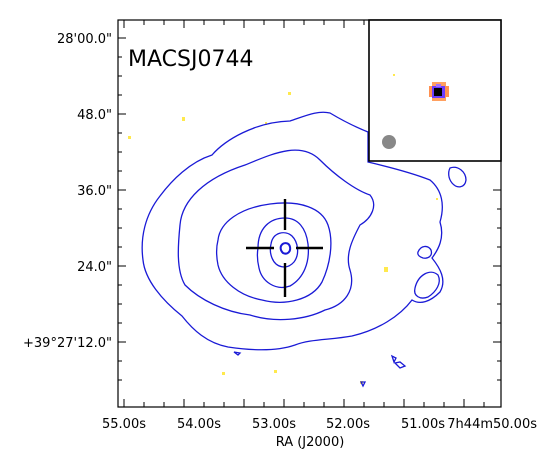  I want to click on contour-core, so click(285, 248).